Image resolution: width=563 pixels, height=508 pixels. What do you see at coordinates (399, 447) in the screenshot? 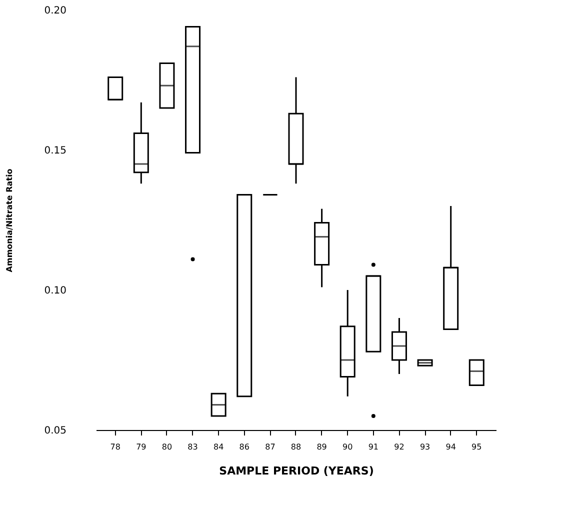
I see `x-tick-label: 92` at bounding box center [399, 447].